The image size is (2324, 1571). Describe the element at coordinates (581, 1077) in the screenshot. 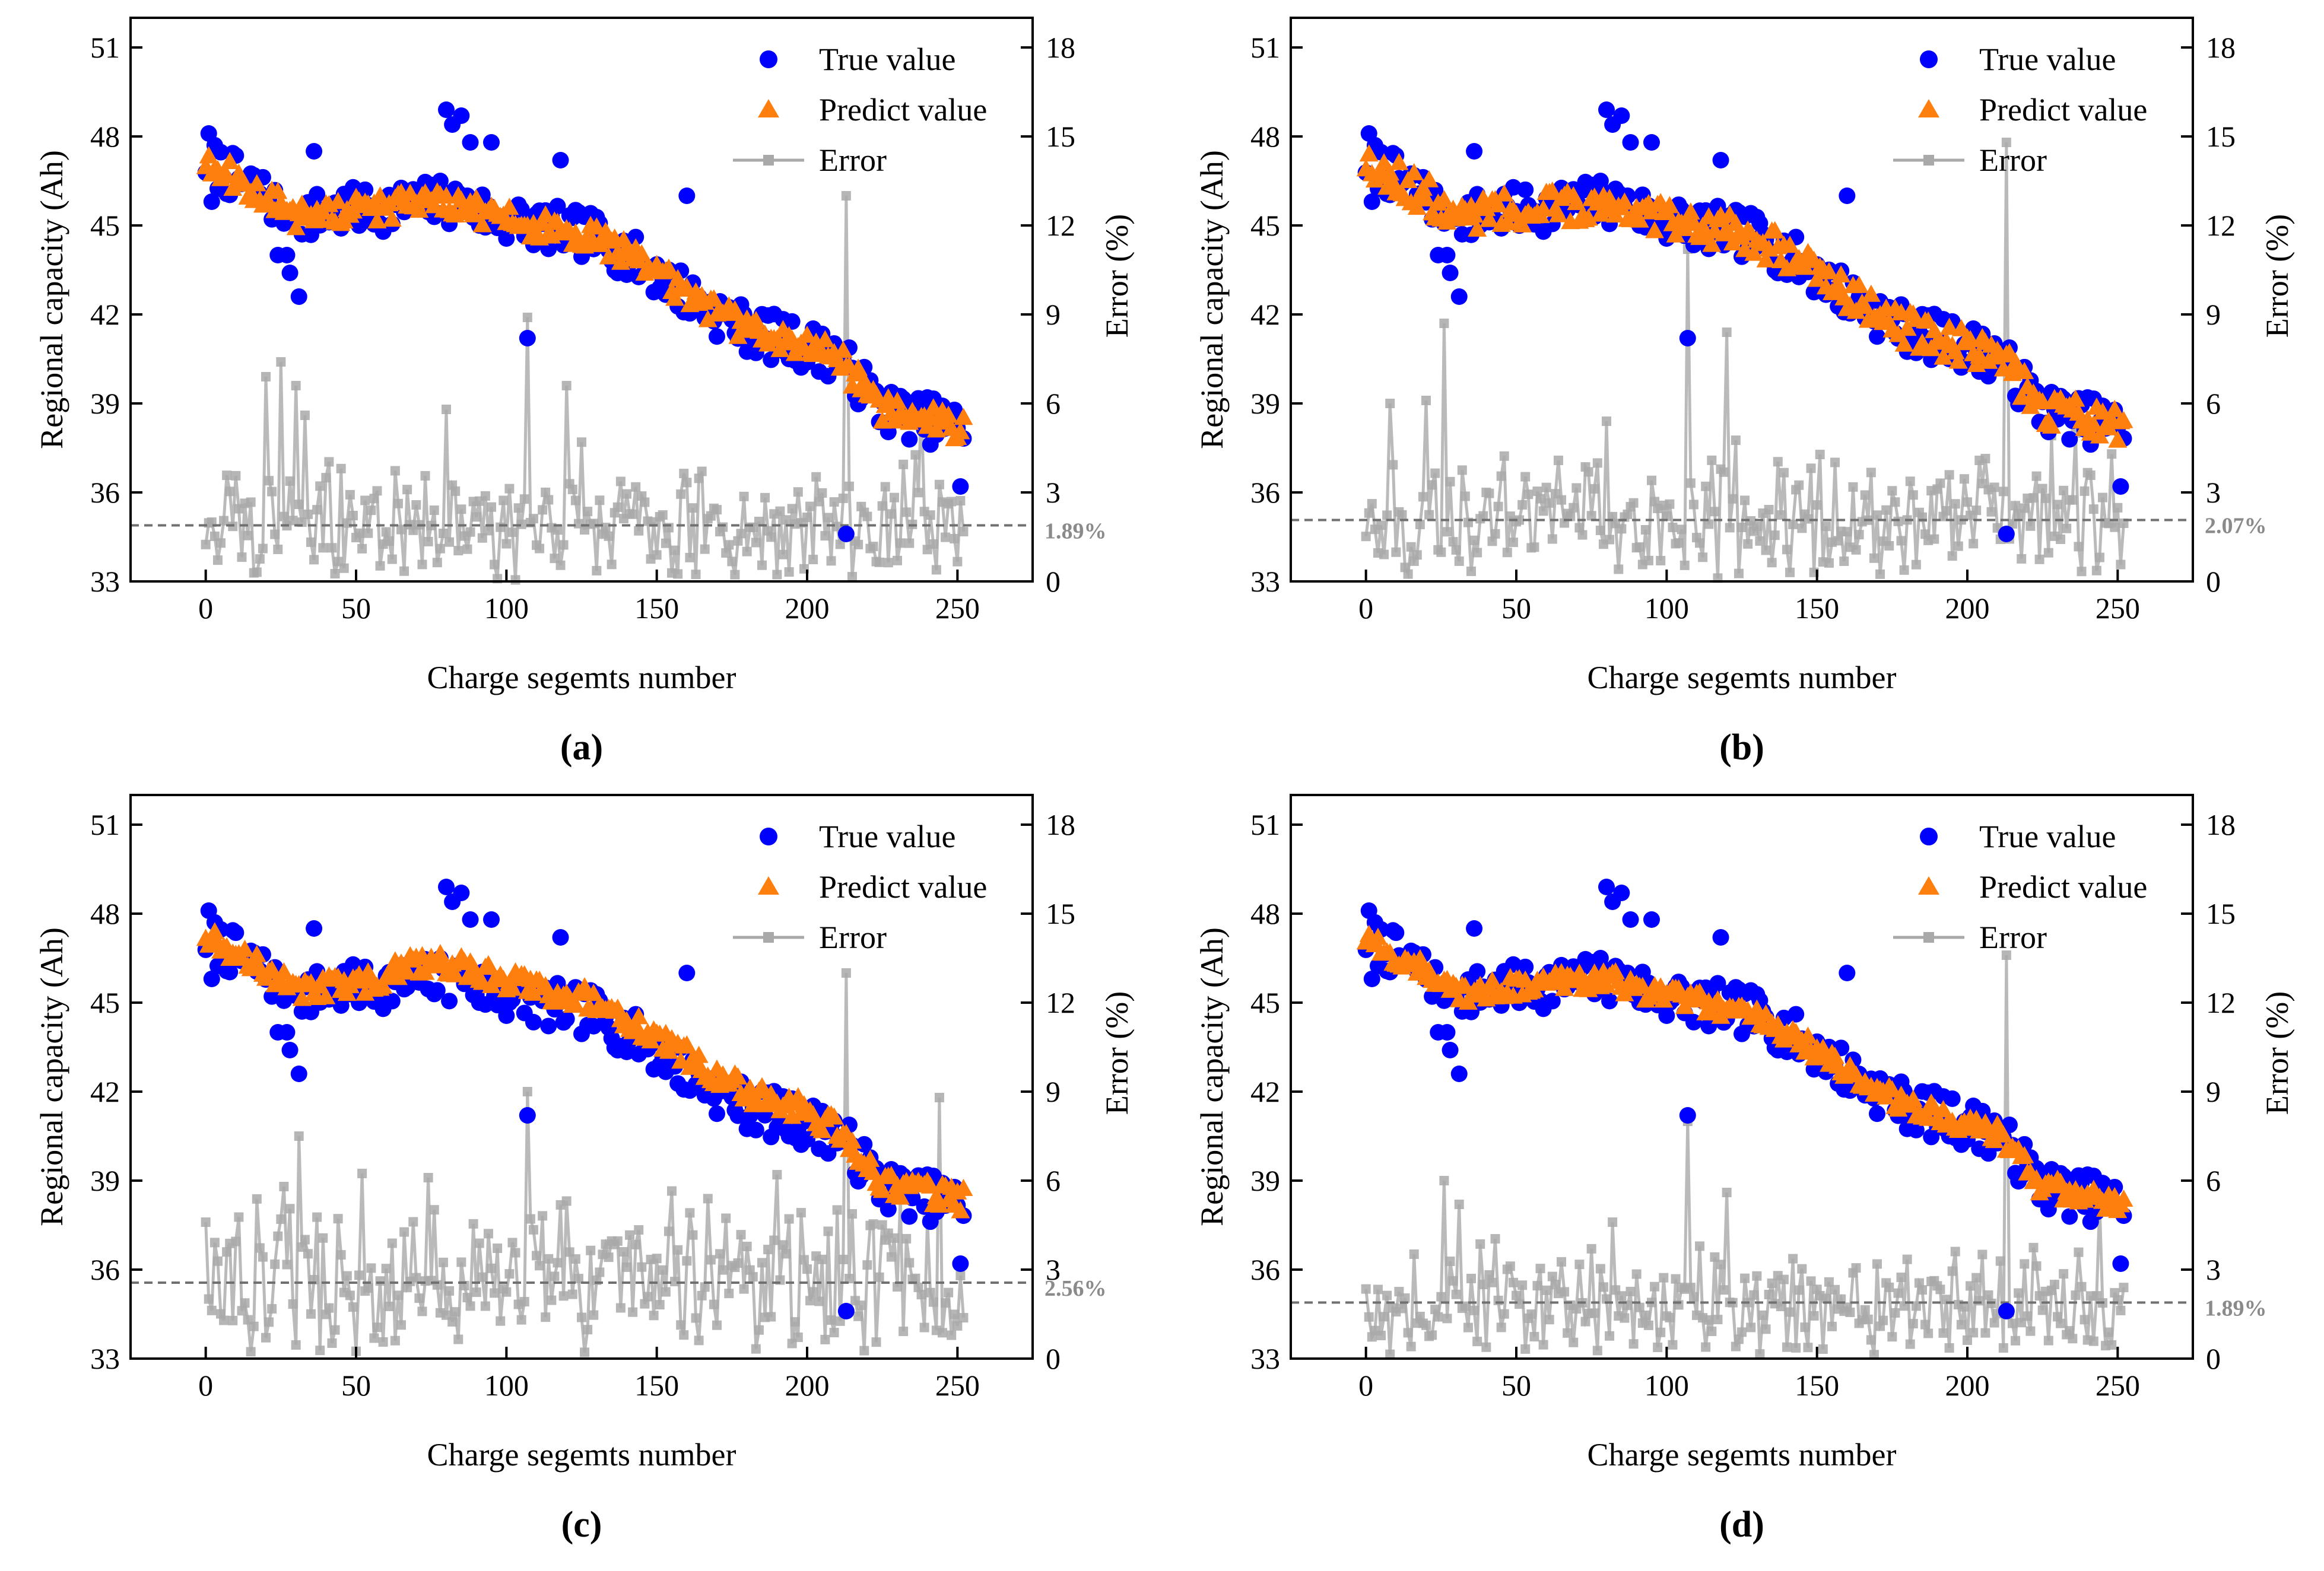

I see `plot-frame` at that location.